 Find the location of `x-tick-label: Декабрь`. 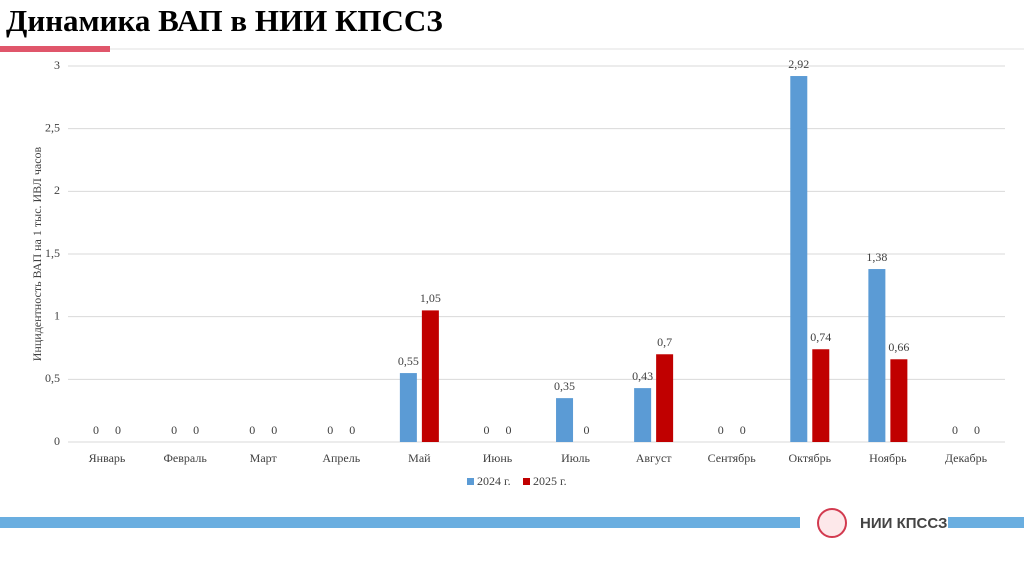

x-tick-label: Декабрь is located at coordinates (966, 458).